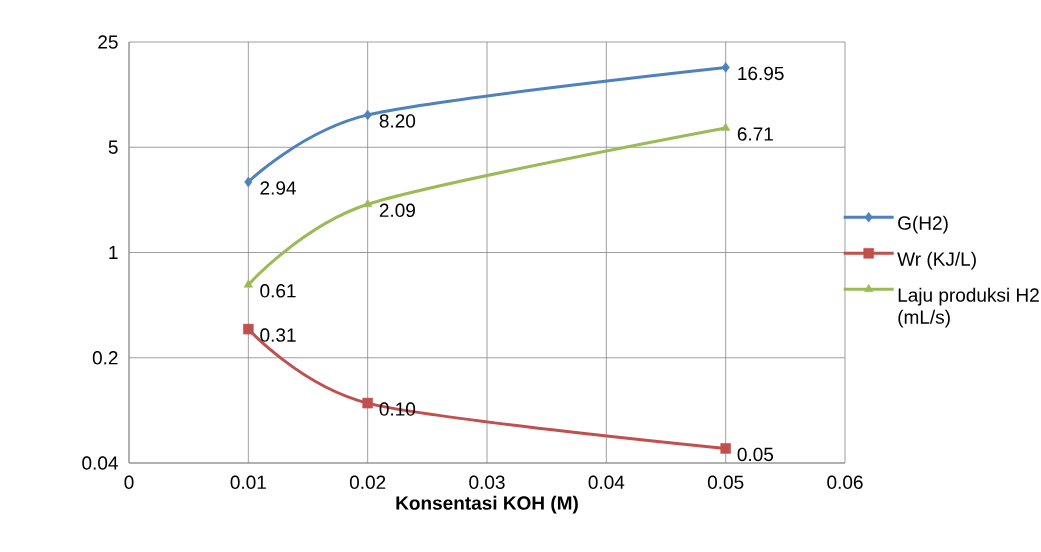 The width and height of the screenshot is (1041, 552). What do you see at coordinates (367, 482) in the screenshot?
I see `x-tick-label: 0.02` at bounding box center [367, 482].